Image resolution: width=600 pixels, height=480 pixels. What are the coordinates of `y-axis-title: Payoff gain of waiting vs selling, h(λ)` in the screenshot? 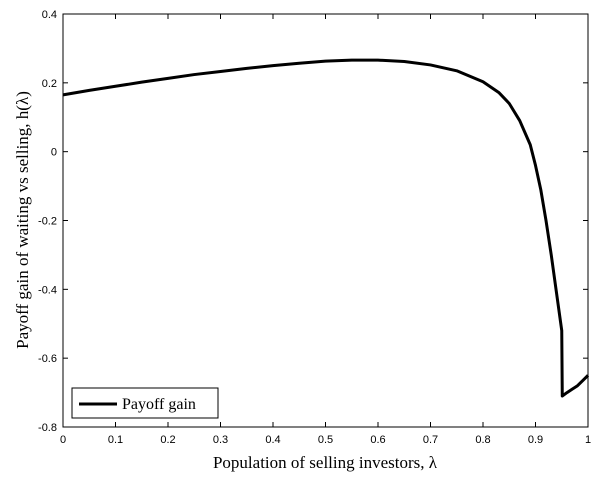 It's located at (22, 220).